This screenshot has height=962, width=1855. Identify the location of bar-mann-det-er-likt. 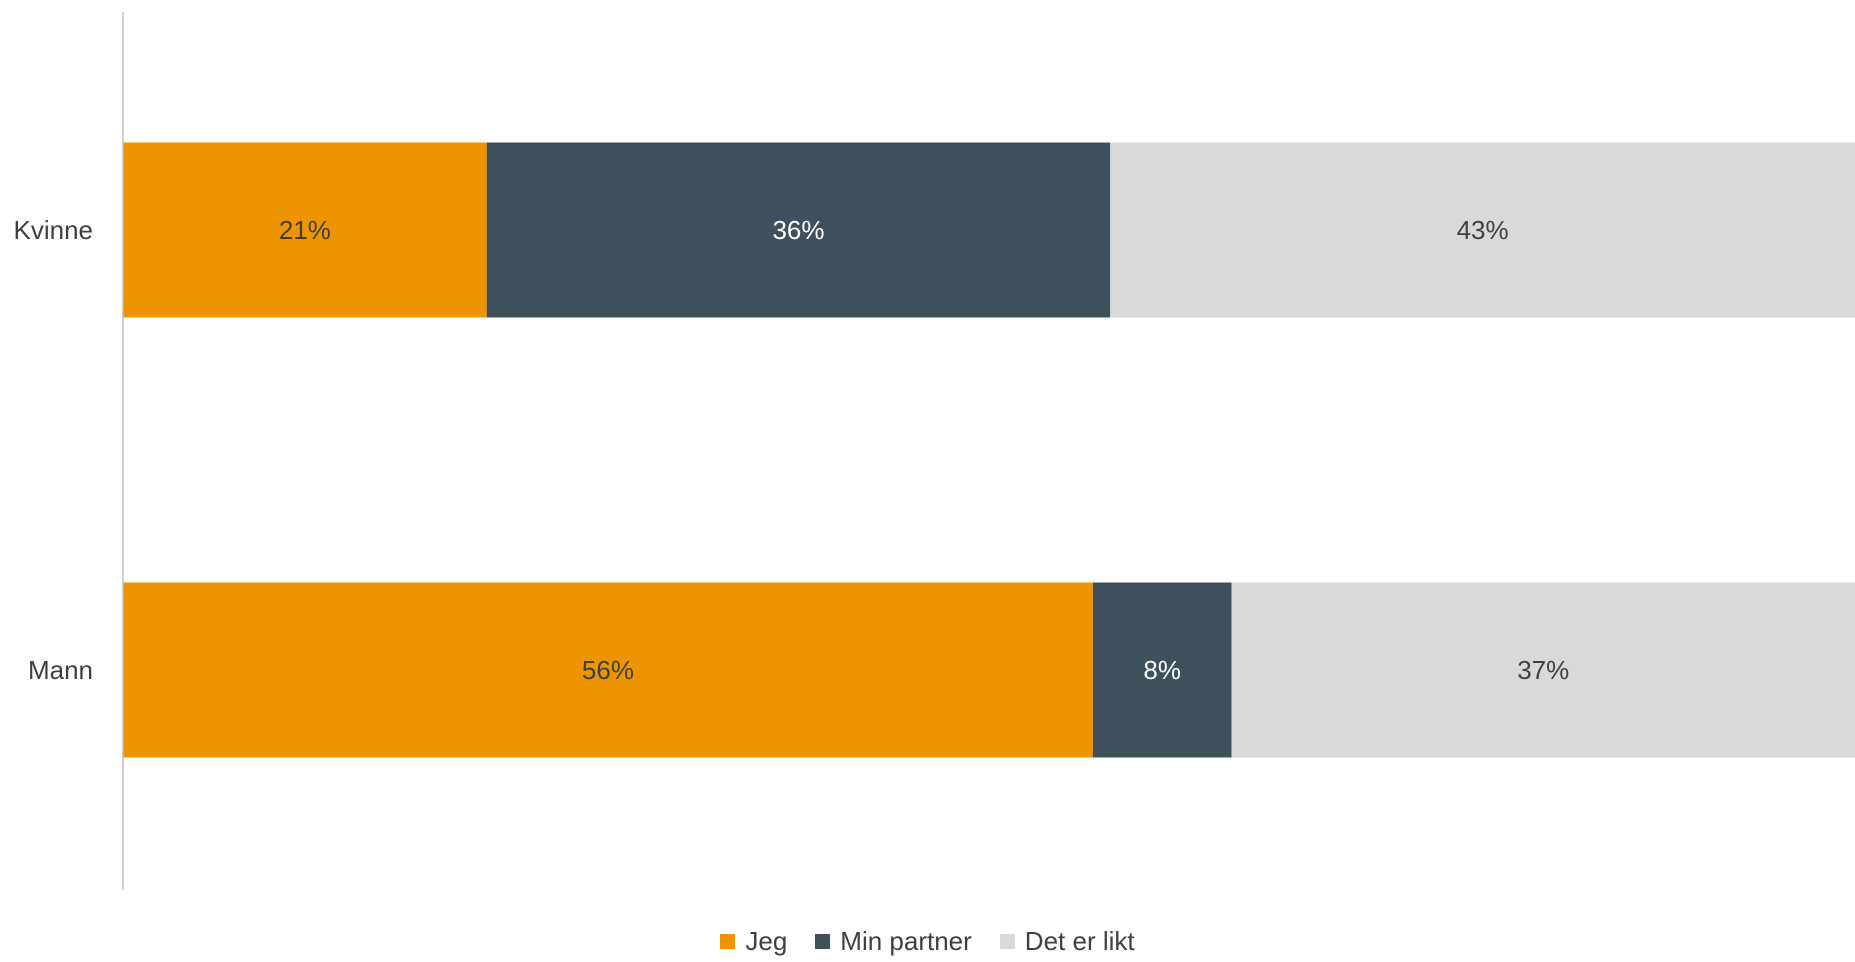
(1543, 670).